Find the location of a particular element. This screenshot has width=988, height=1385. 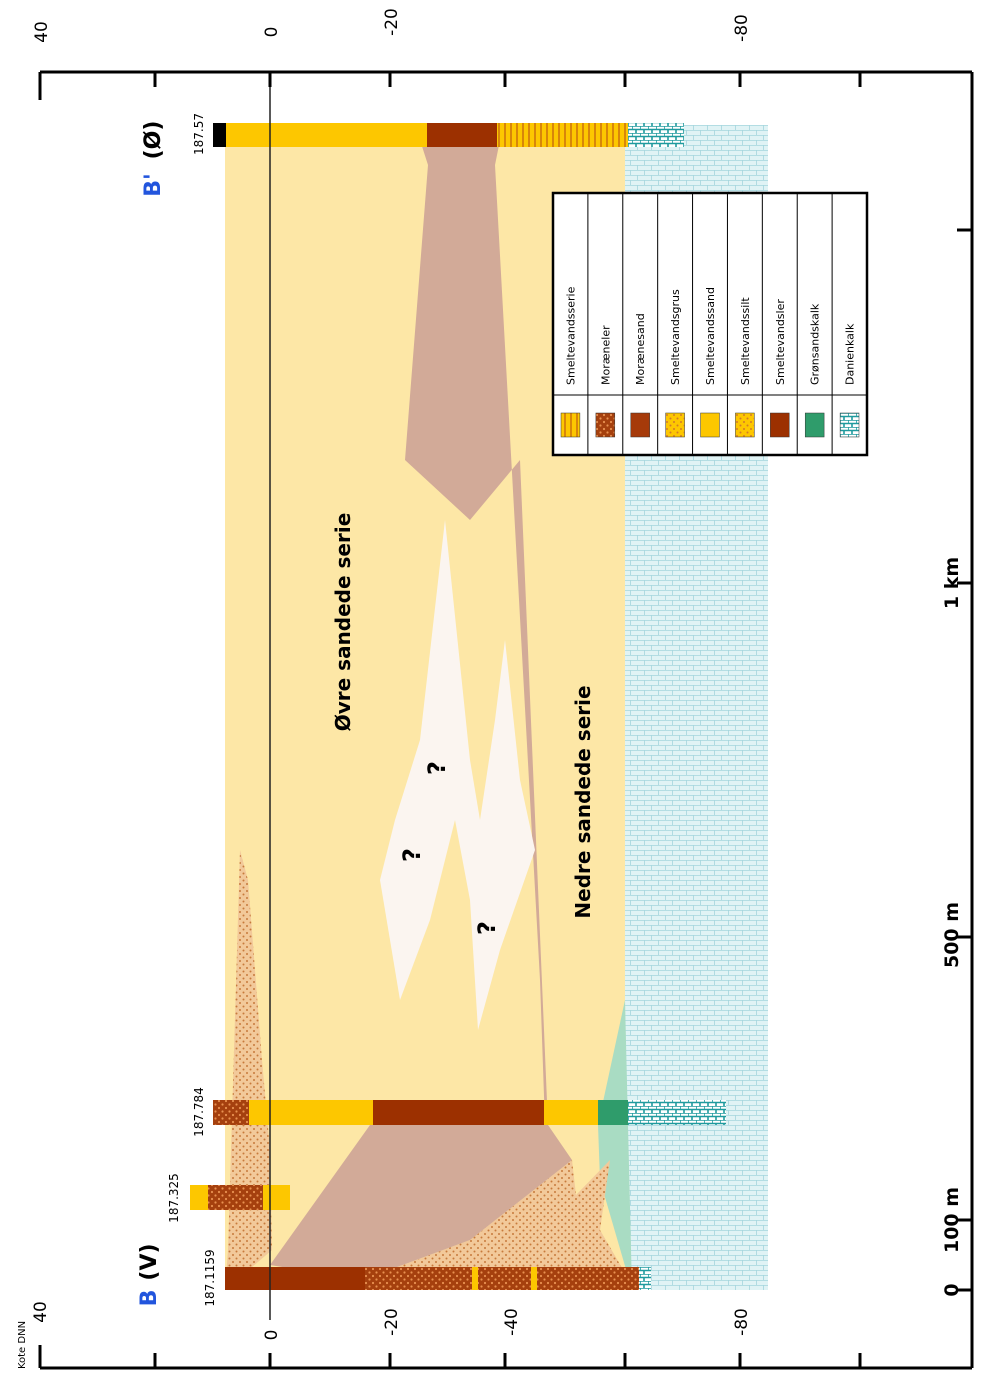

legend-swatch-solid-yellow is located at coordinates (710, 425).